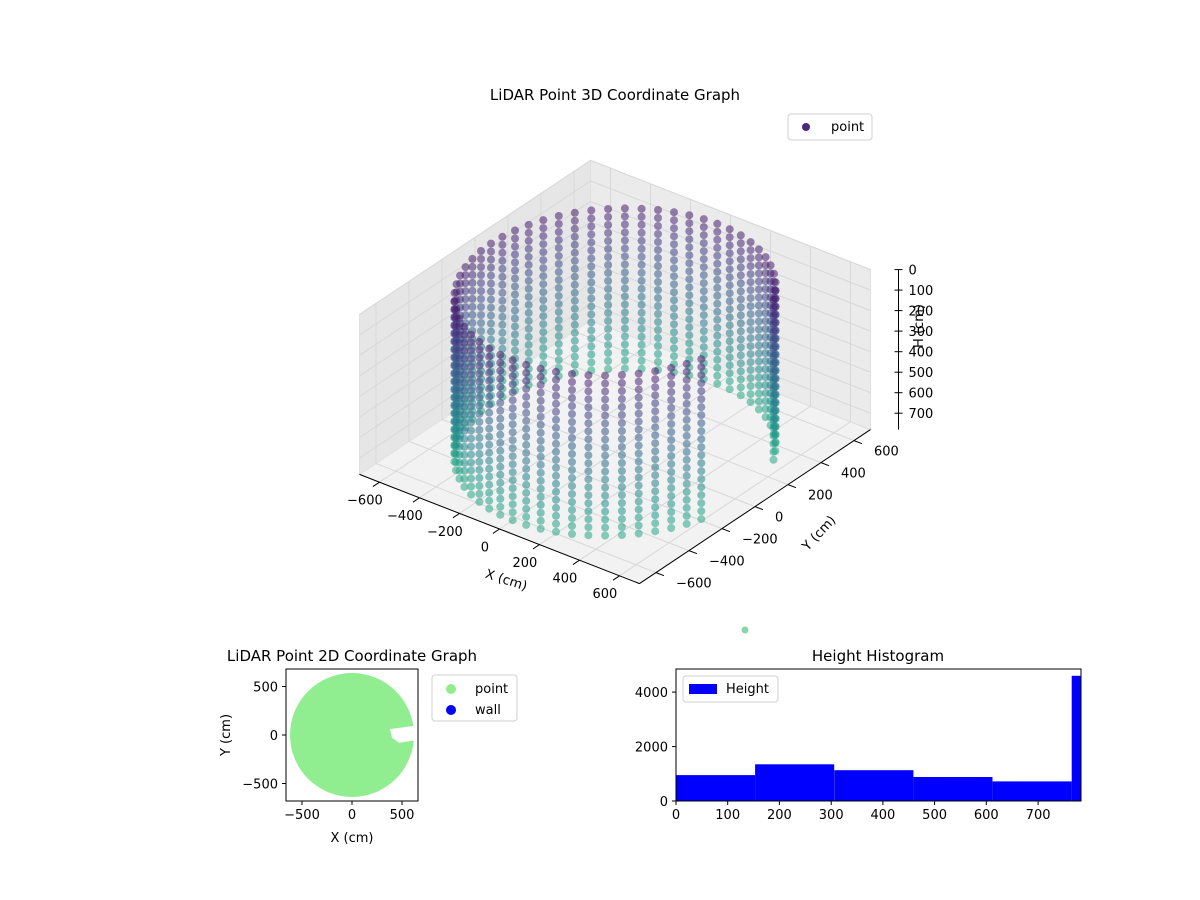  Describe the element at coordinates (843, 754) in the screenshot. I see `histogram-ticks: 0 100 200 300 400 500 600 700 0 2000 4000` at that location.